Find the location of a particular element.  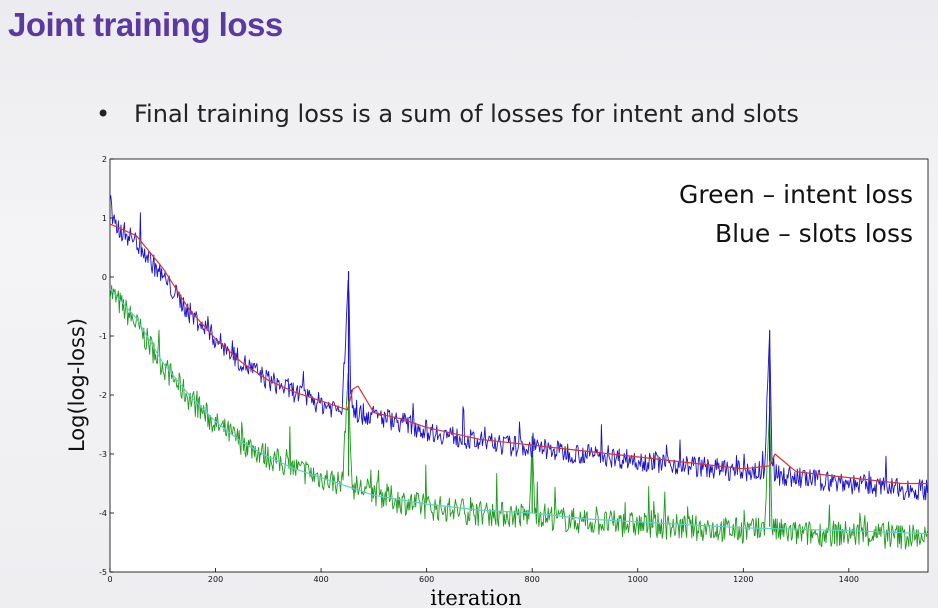

slide-title: Joint training loss is located at coordinates (145, 24).